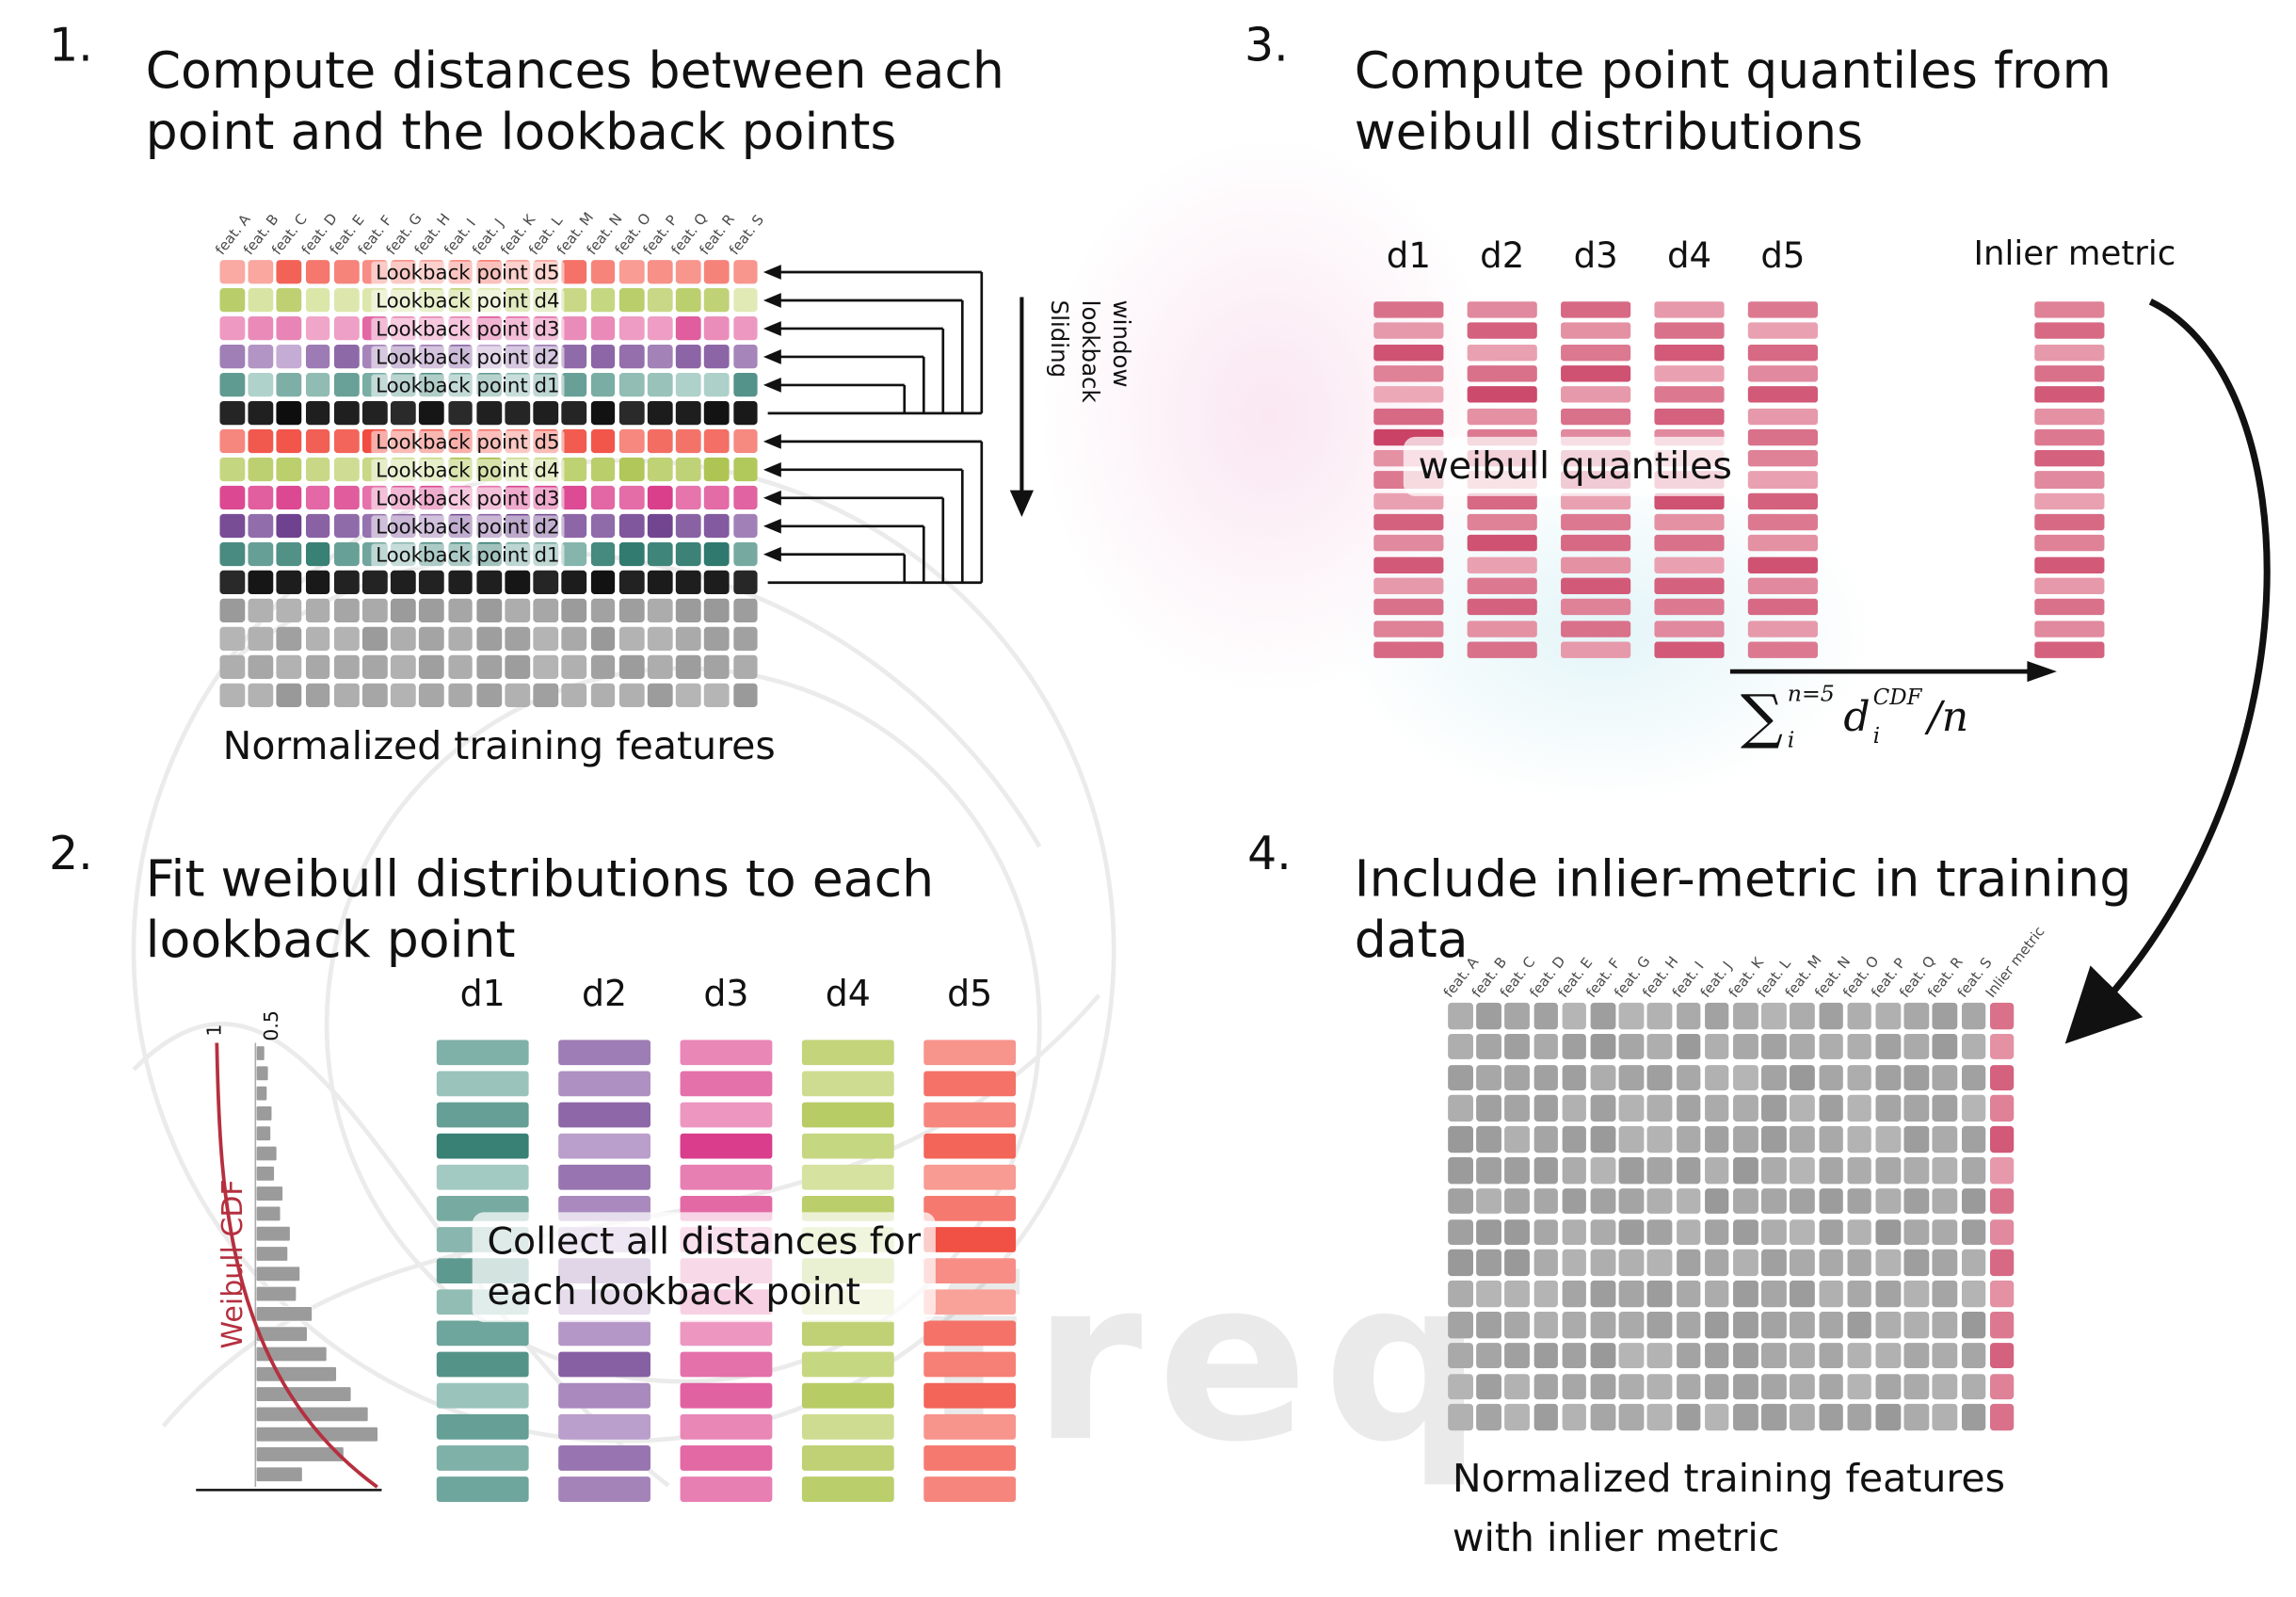 The height and width of the screenshot is (1597, 2296). Describe the element at coordinates (2002, 1294) in the screenshot. I see `inlier-metric-cell` at that location.